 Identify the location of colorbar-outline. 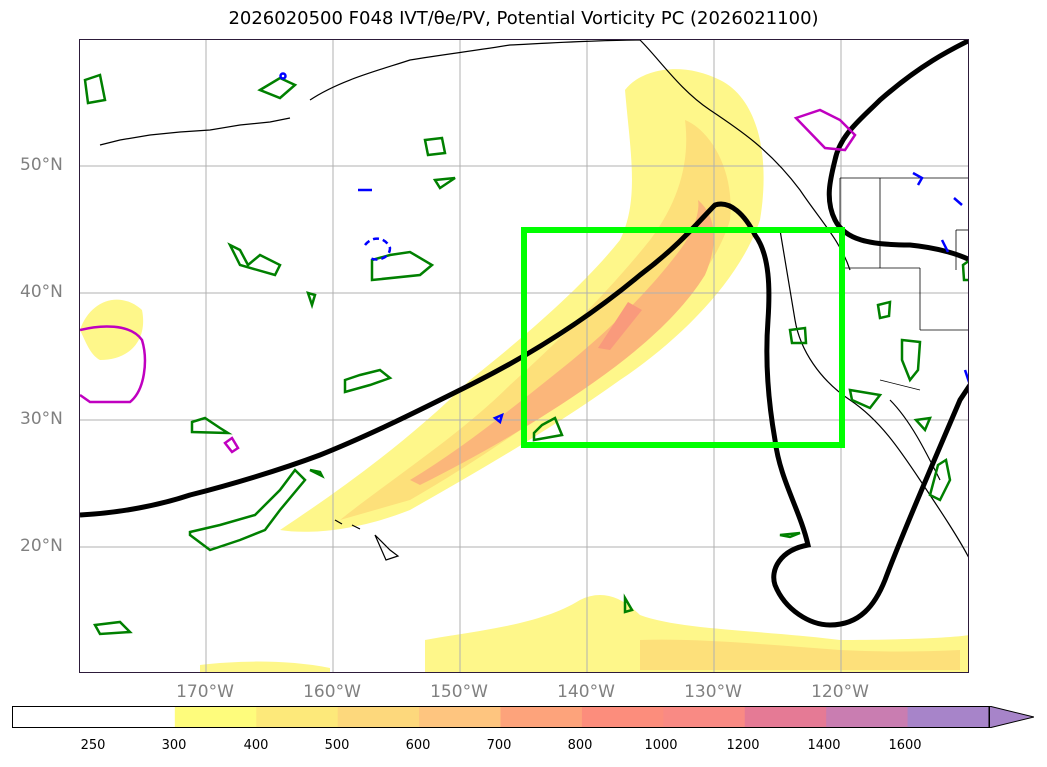
(501, 717).